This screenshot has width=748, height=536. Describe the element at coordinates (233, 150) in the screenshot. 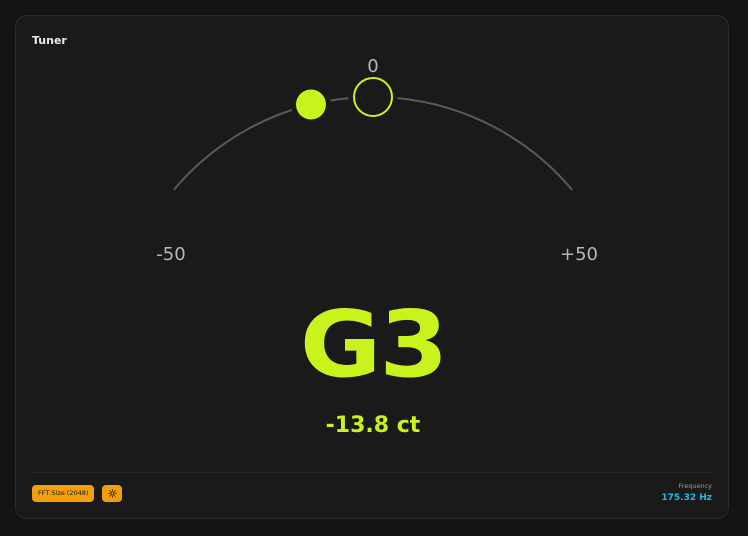

I see `gauge-arc-left` at that location.